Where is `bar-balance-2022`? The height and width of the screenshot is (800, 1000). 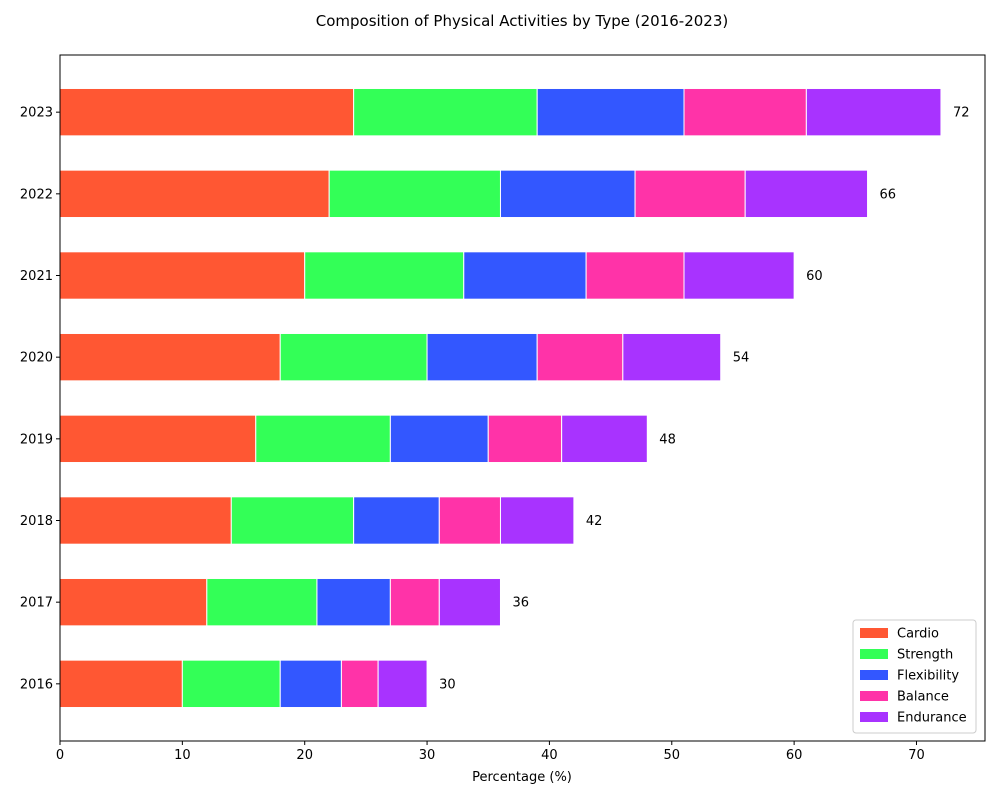
bar-balance-2022 is located at coordinates (690, 194).